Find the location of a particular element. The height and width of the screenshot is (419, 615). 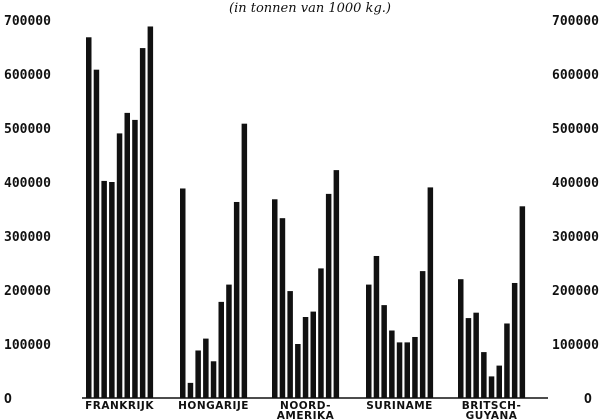

right-y-tick-label: 500000 is located at coordinates (575, 129).